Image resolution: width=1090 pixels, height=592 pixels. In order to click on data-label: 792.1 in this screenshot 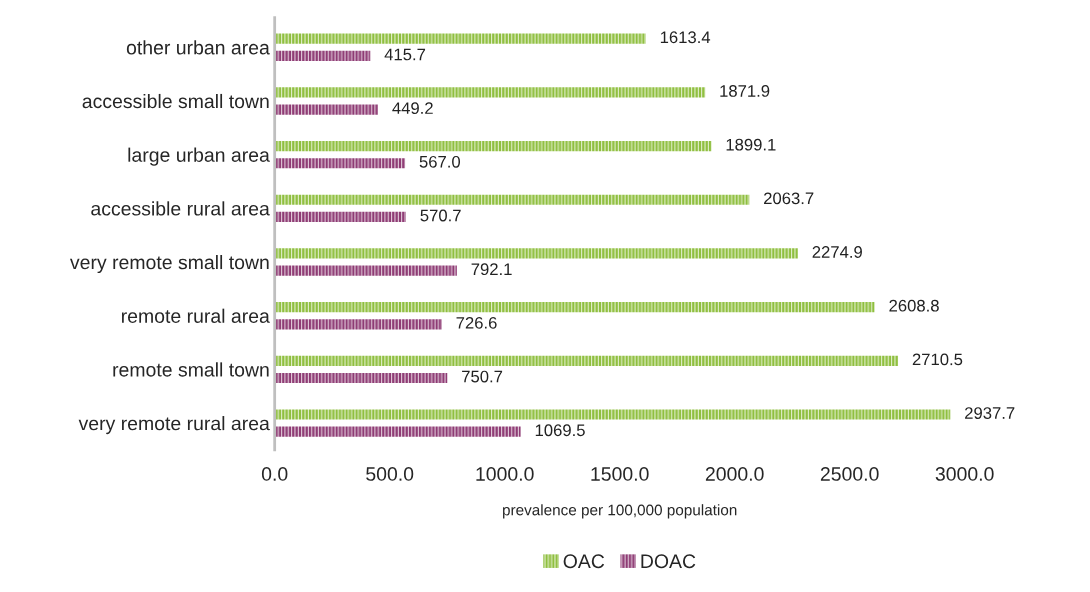, I will do `click(491, 269)`.